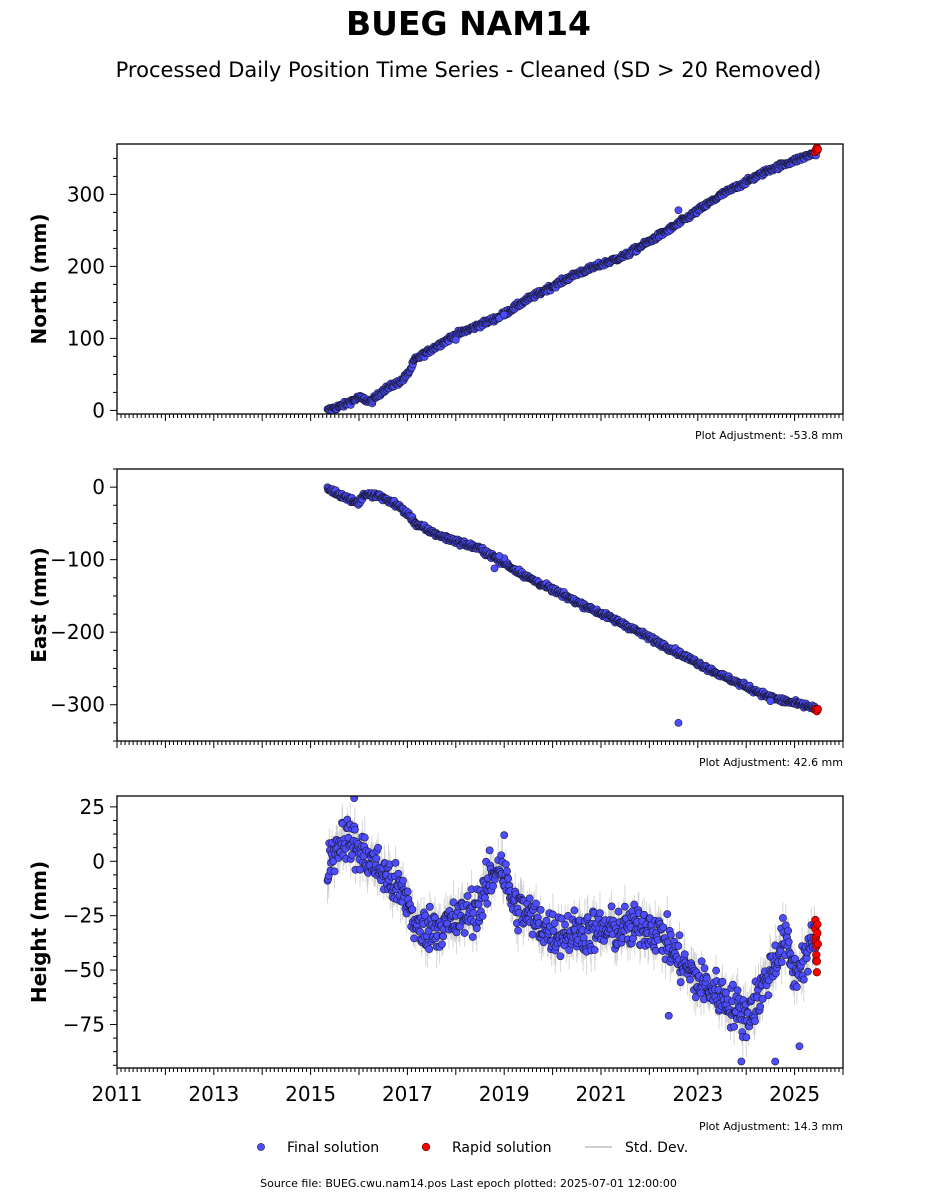  Describe the element at coordinates (39, 605) in the screenshot. I see `y-axis-label: East (mm)` at that location.